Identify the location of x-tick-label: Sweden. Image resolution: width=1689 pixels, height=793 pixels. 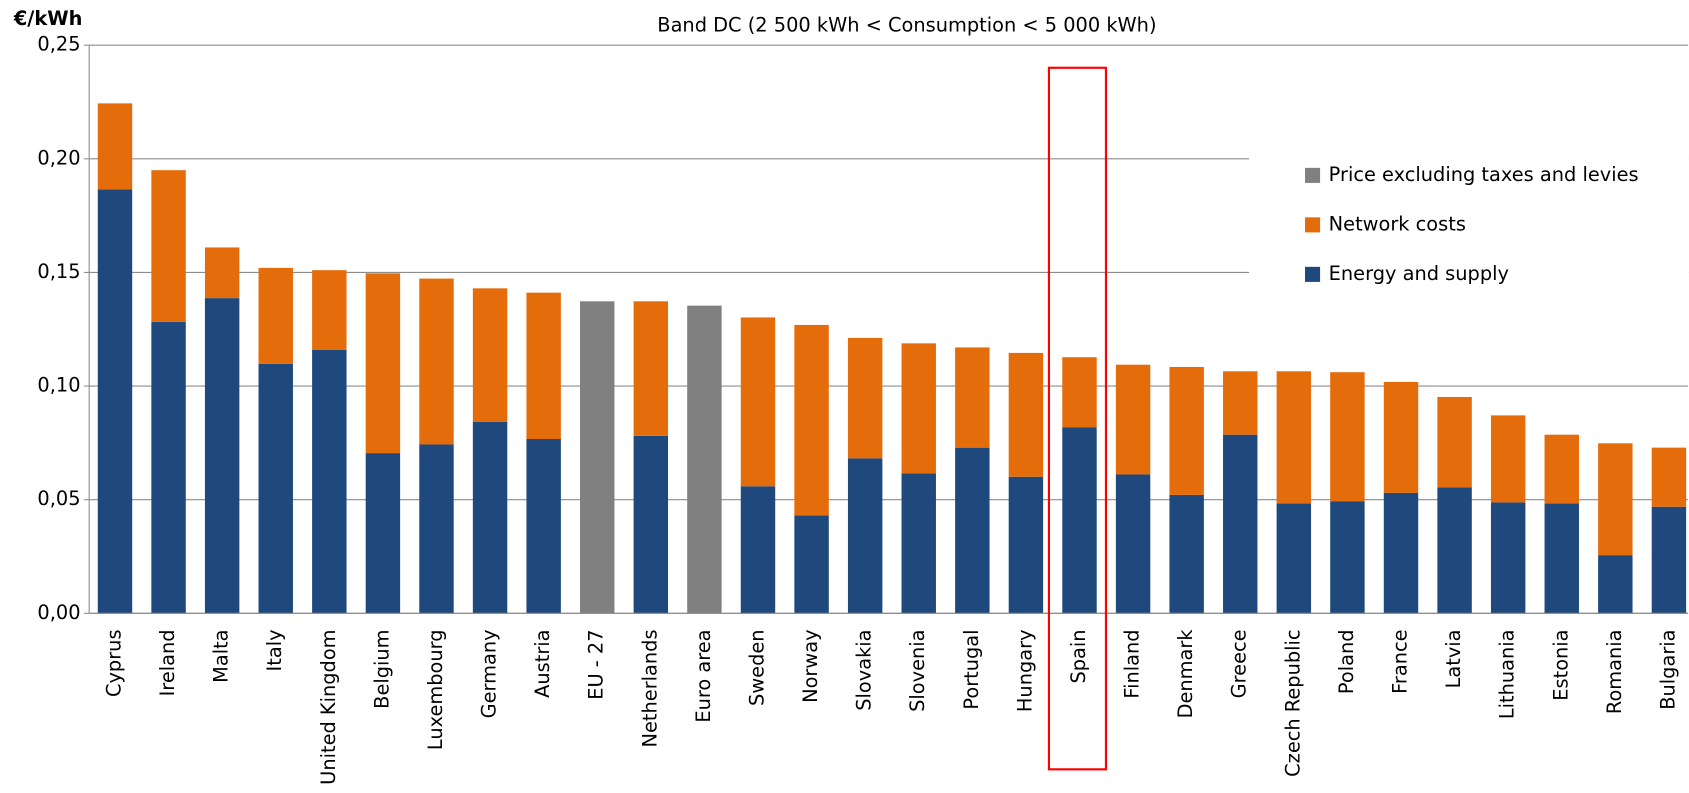
(756, 667).